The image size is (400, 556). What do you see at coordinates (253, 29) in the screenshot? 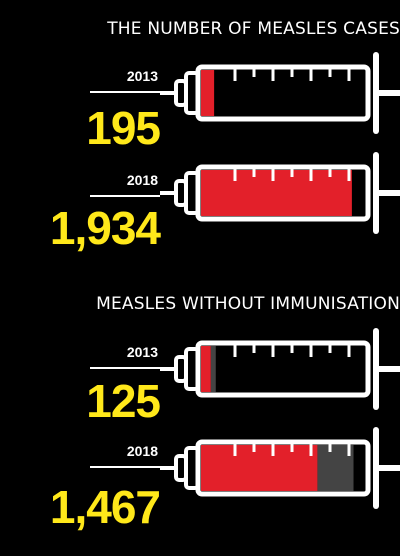
I see `section-title-measles-cases: THE NUMBER OF MEASLES CASES` at bounding box center [253, 29].